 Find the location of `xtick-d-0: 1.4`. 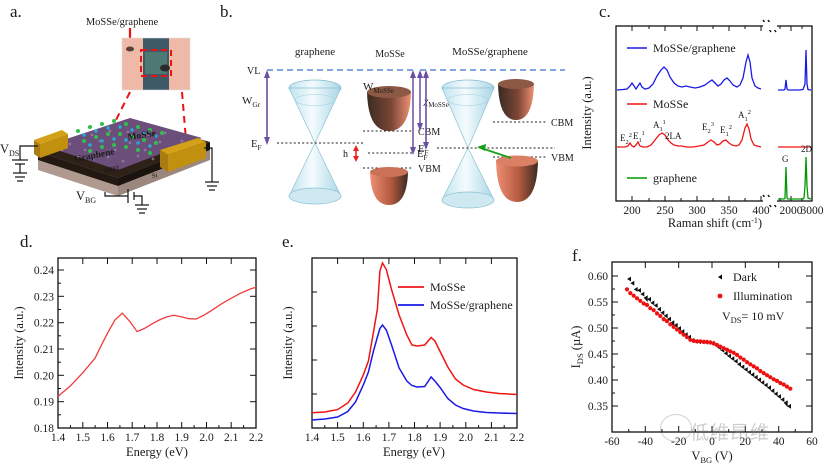

xtick-d-0: 1.4 is located at coordinates (58, 438).